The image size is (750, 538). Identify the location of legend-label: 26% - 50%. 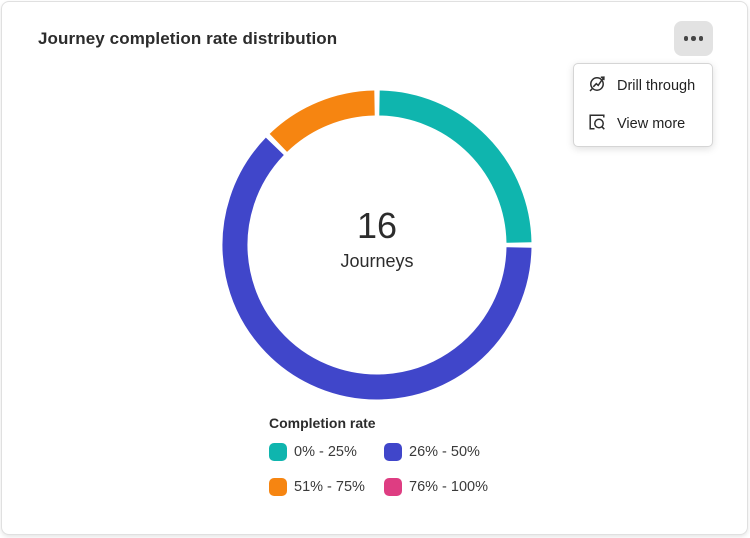
(444, 452).